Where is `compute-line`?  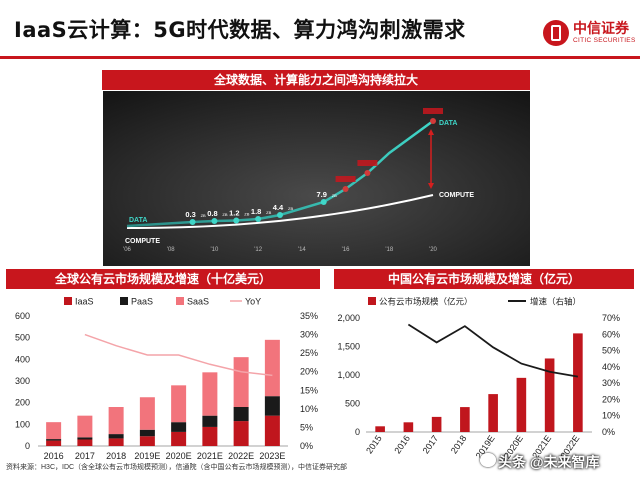 compute-line is located at coordinates (280, 211).